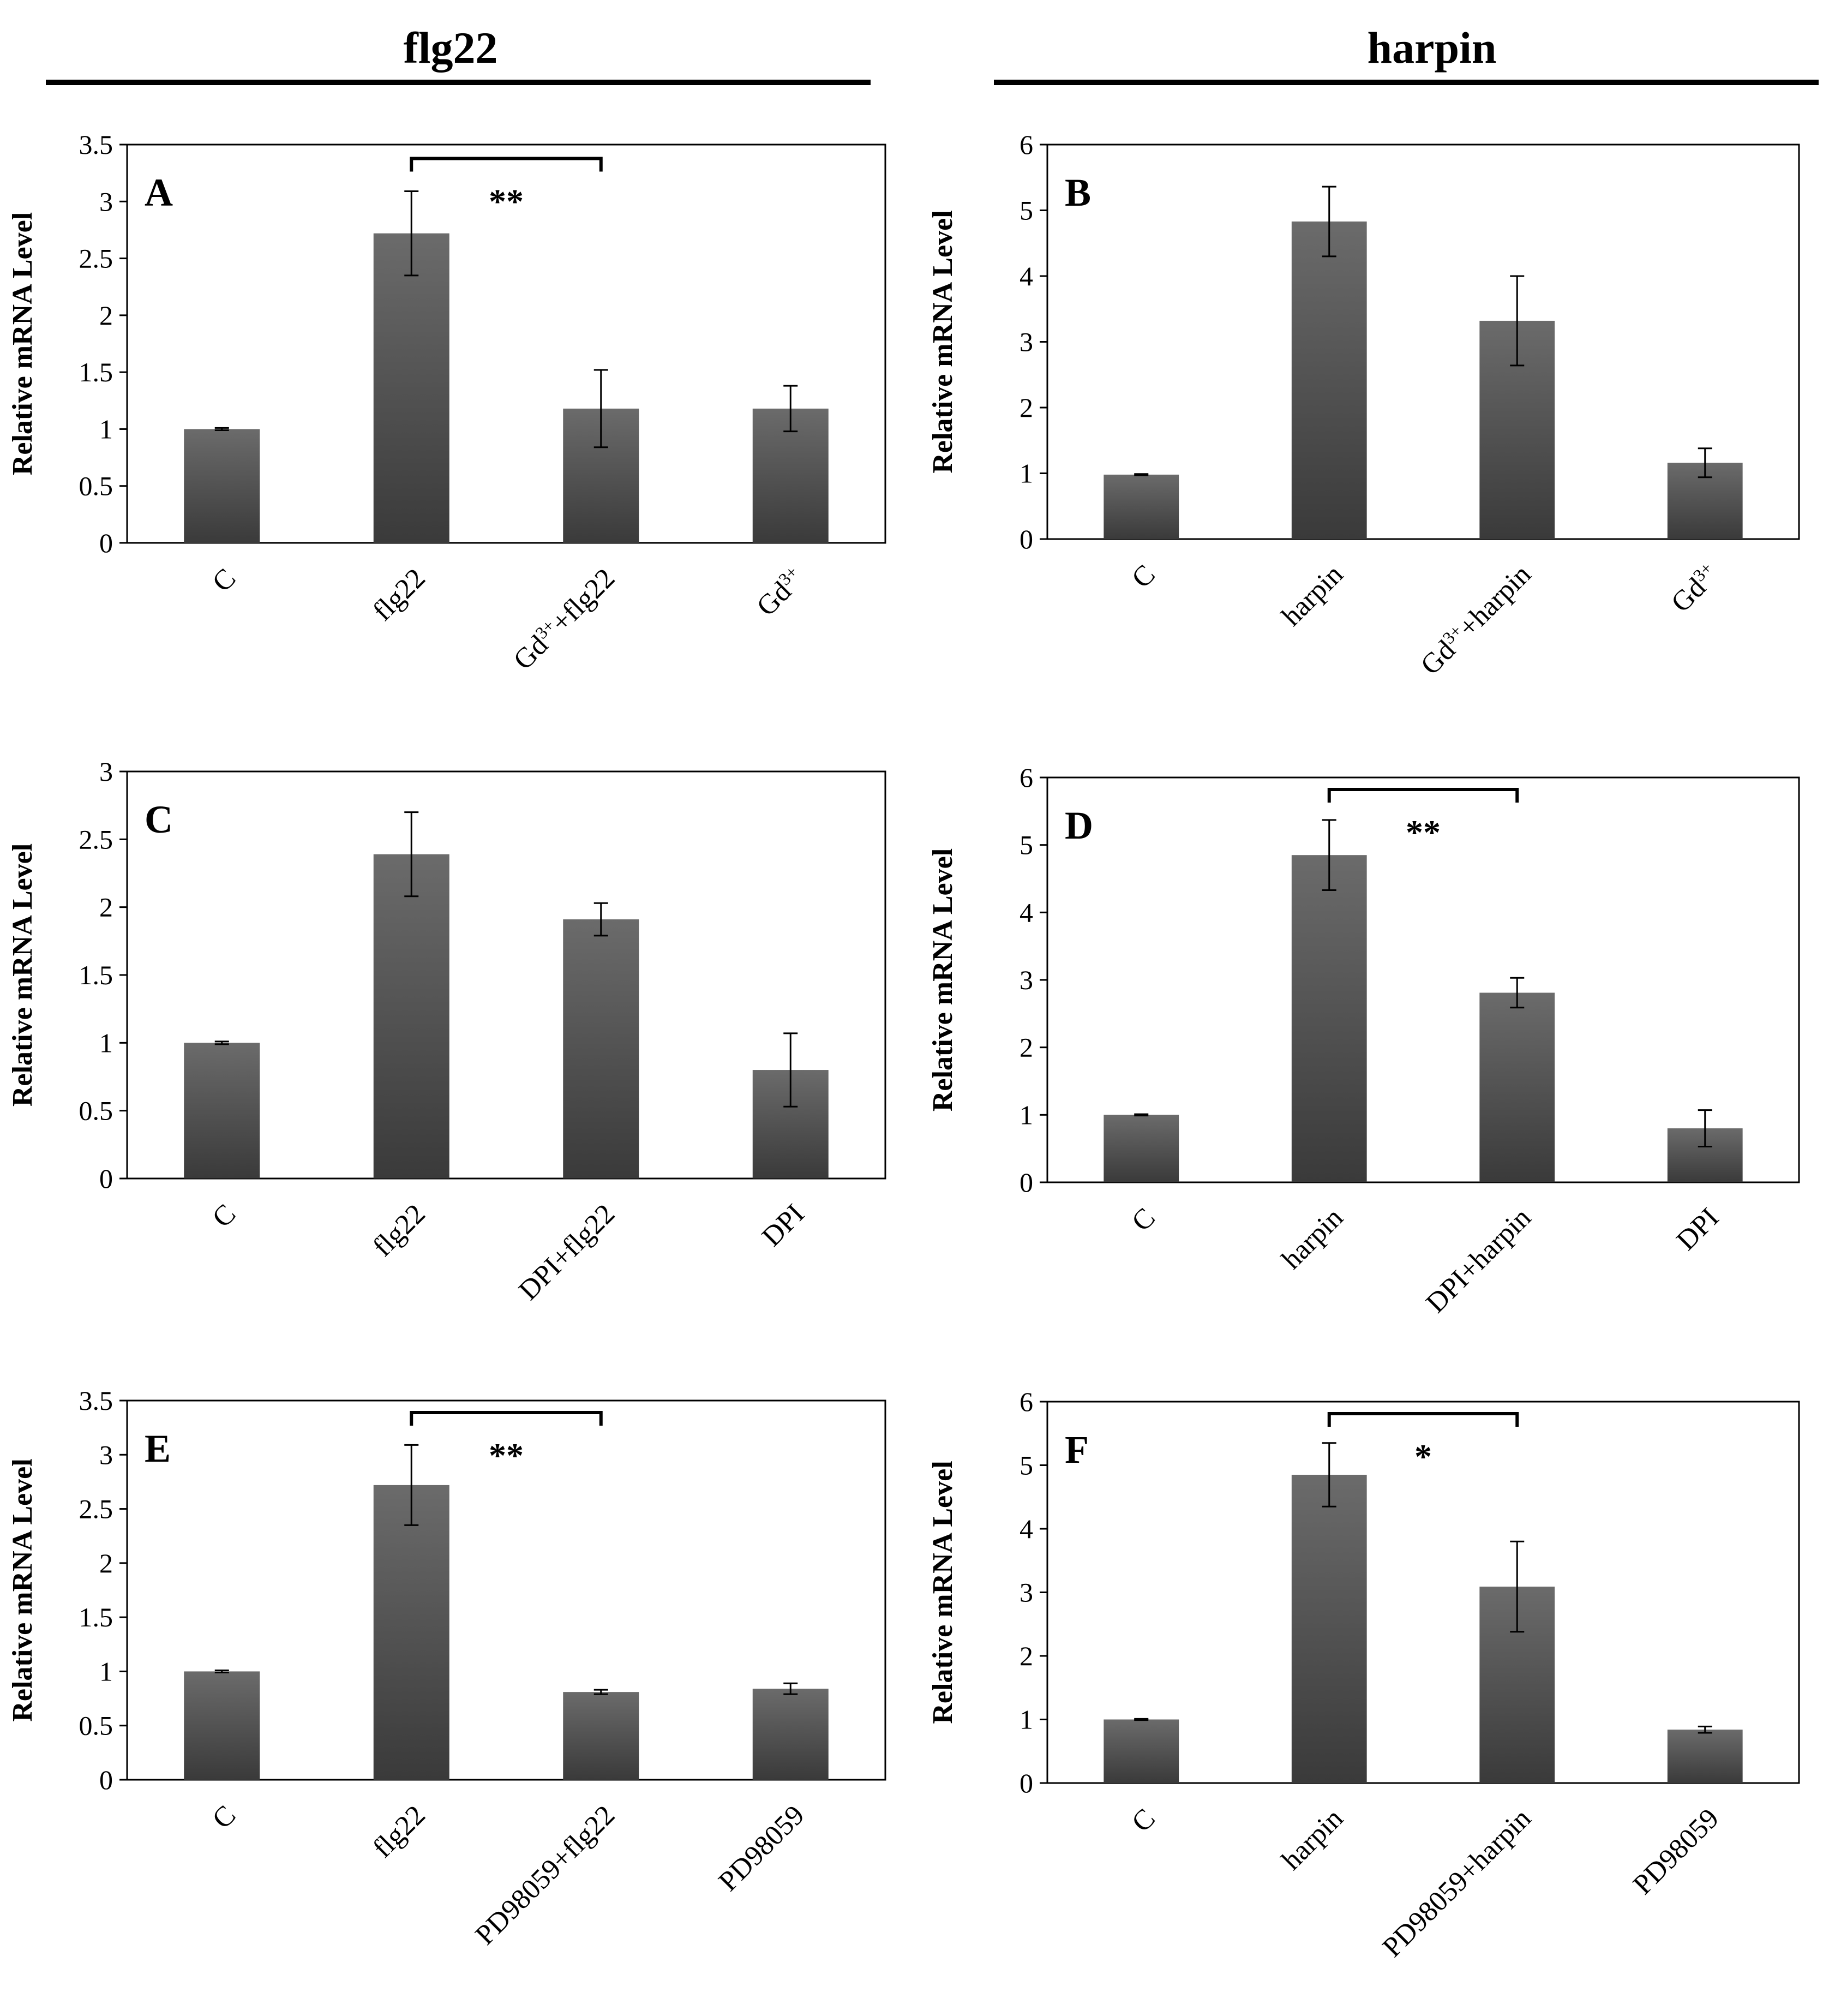 The height and width of the screenshot is (2016, 1829). What do you see at coordinates (1457, 1883) in the screenshot?
I see `category-label: PD98059+harpin` at bounding box center [1457, 1883].